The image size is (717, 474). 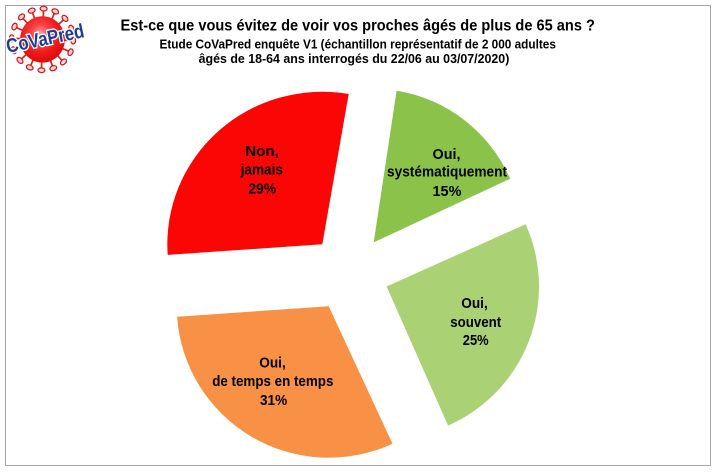 I want to click on svg-text: Non,, so click(x=262, y=151).